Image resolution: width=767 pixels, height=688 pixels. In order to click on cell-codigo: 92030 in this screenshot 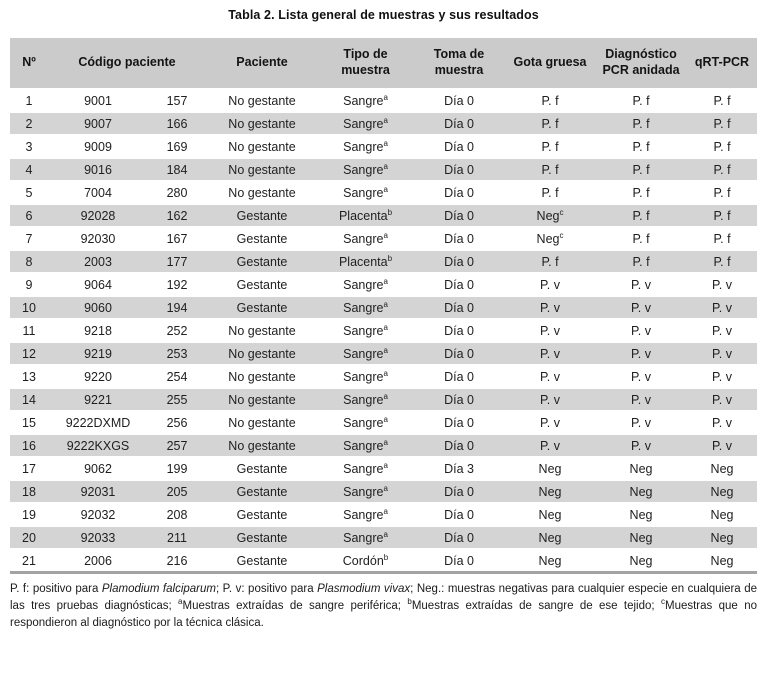, I will do `click(98, 238)`.